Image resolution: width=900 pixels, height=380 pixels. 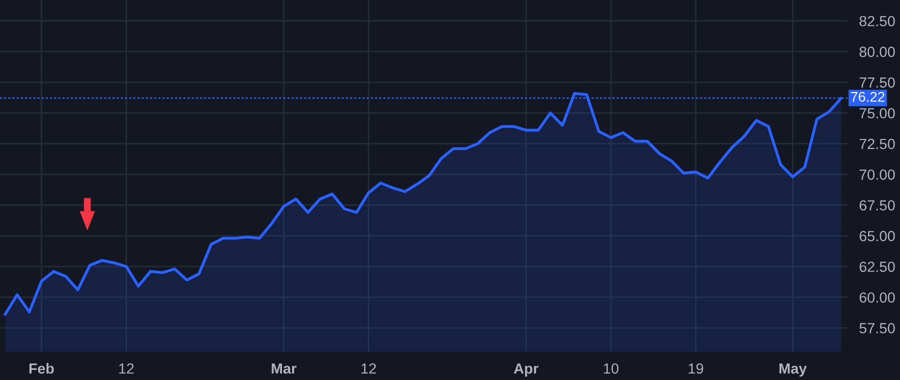 I want to click on ref-line-label: 76.22, so click(x=867, y=97).